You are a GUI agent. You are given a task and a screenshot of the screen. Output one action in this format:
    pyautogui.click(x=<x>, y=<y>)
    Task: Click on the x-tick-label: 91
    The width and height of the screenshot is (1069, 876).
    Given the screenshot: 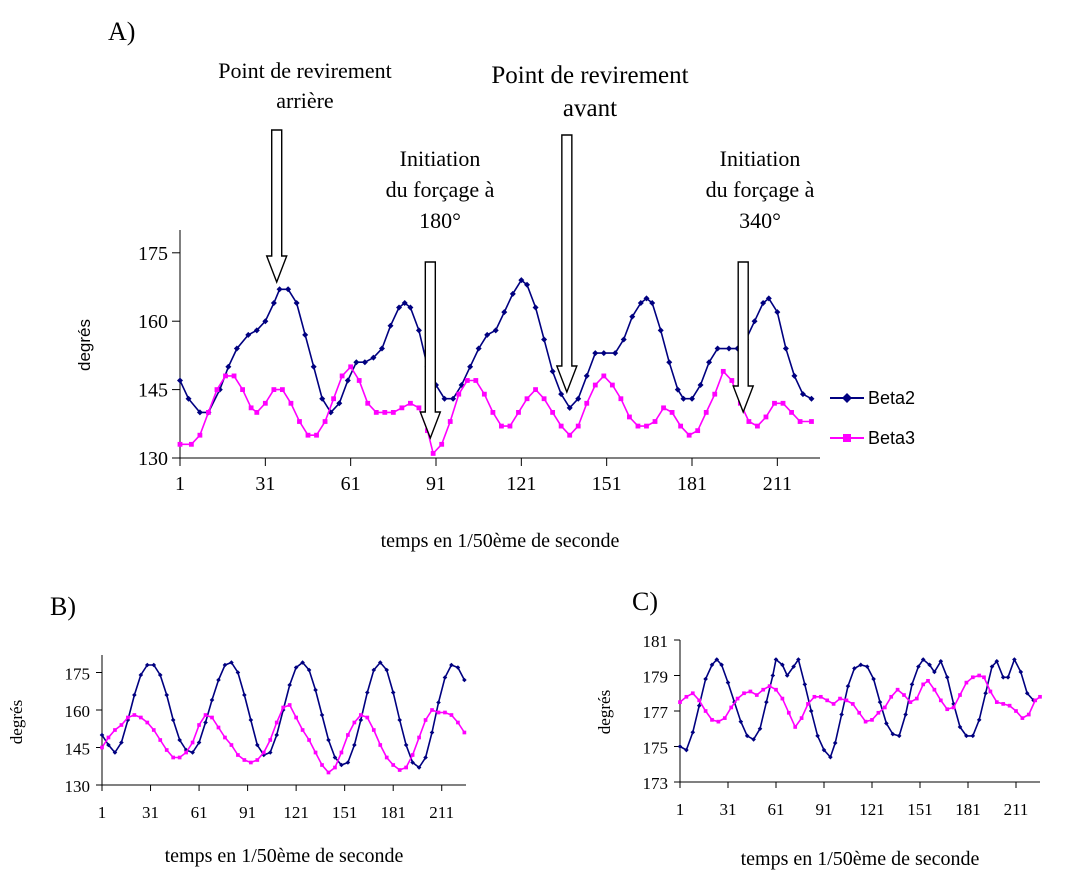 What is the action you would take?
    pyautogui.click(x=824, y=809)
    